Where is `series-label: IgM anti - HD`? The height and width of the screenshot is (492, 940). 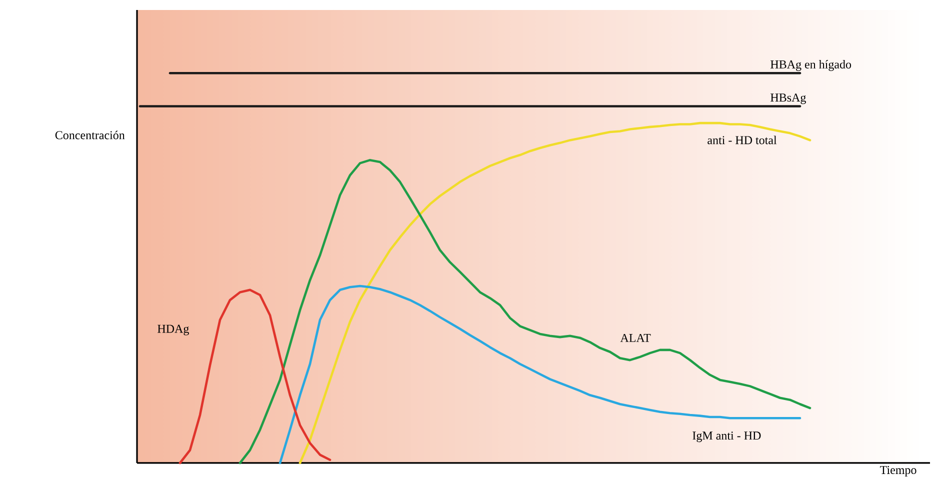 series-label: IgM anti - HD is located at coordinates (726, 437).